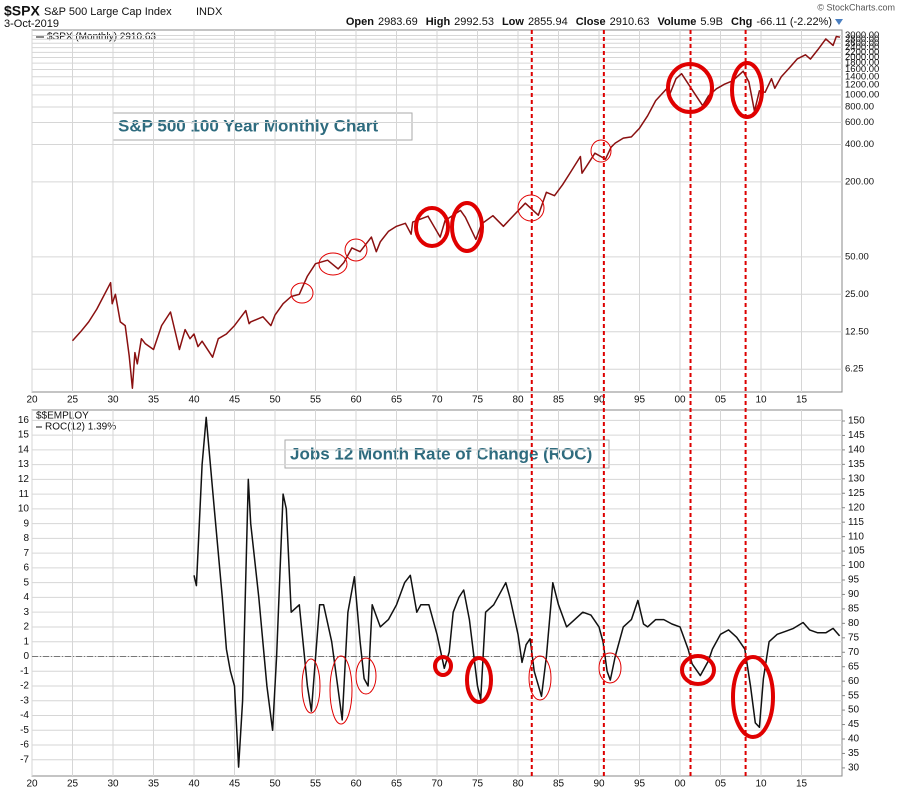 The image size is (900, 792). Describe the element at coordinates (24, 700) in the screenshot. I see `y-tick-label: -3` at that location.